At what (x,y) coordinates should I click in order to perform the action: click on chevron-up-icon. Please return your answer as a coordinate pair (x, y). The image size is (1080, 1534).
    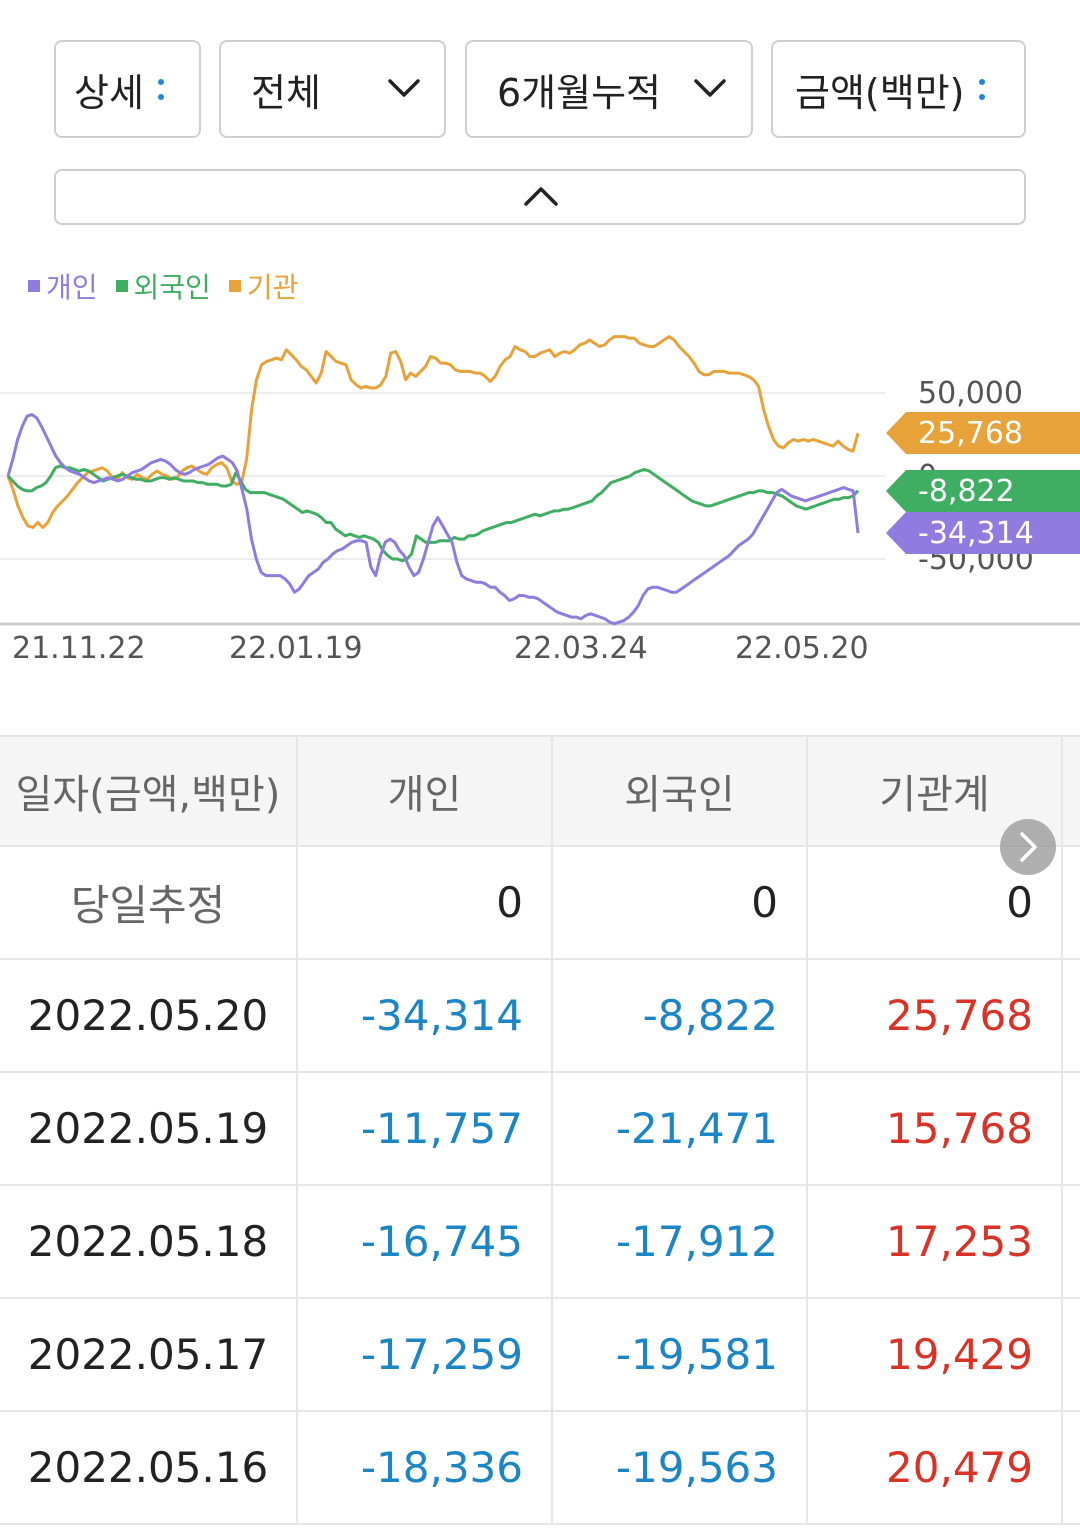
    Looking at the image, I should click on (541, 196).